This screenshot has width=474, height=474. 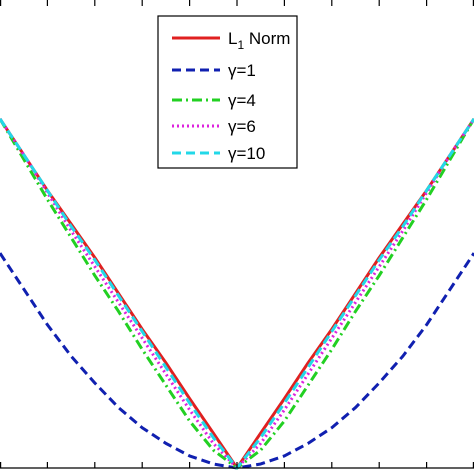 I want to click on legend: L1 Norm γ=1 γ=4 γ=6 γ=10, so click(x=227, y=92).